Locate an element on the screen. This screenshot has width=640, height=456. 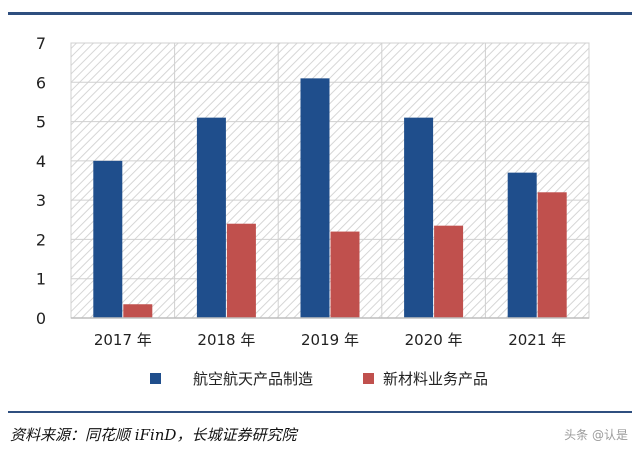
x-tick-label: 2021 年 is located at coordinates (537, 340).